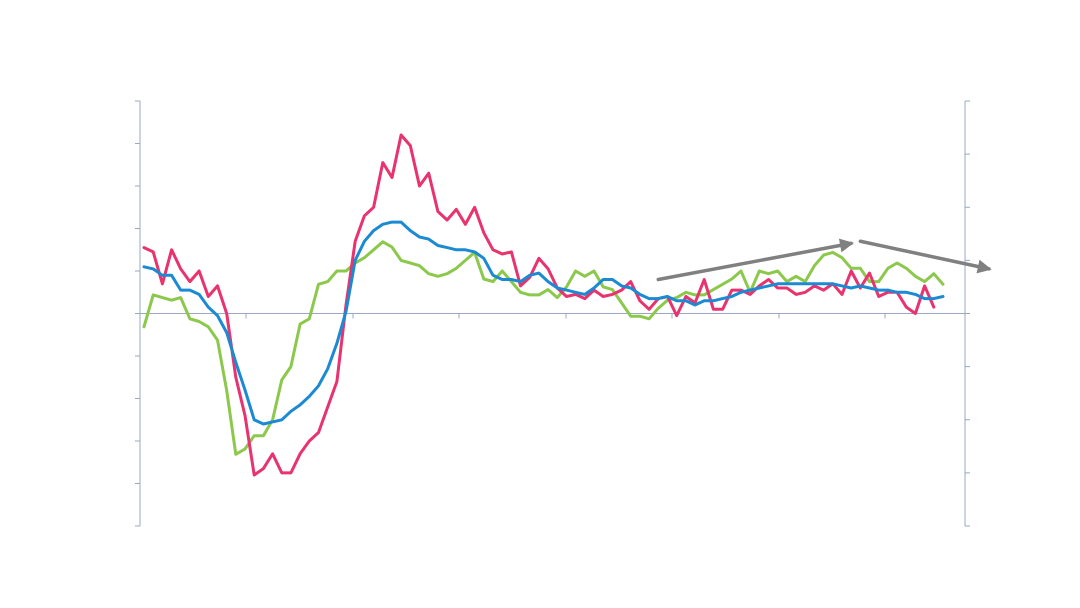 The image size is (1080, 608). I want to click on annotation-layer, so click(824, 260).